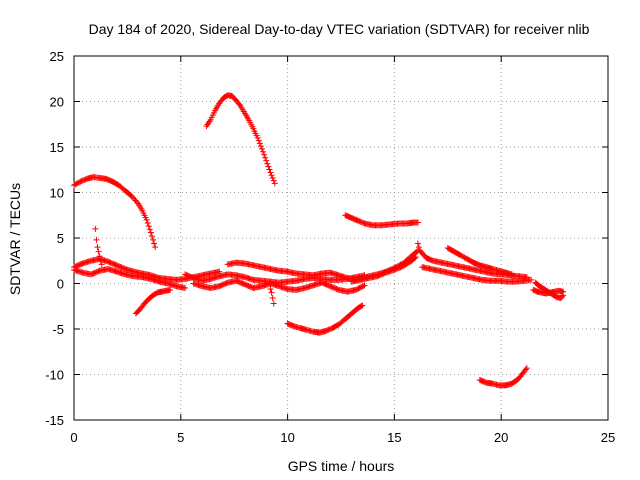  What do you see at coordinates (180, 437) in the screenshot?
I see `x-tick-label: 5` at bounding box center [180, 437].